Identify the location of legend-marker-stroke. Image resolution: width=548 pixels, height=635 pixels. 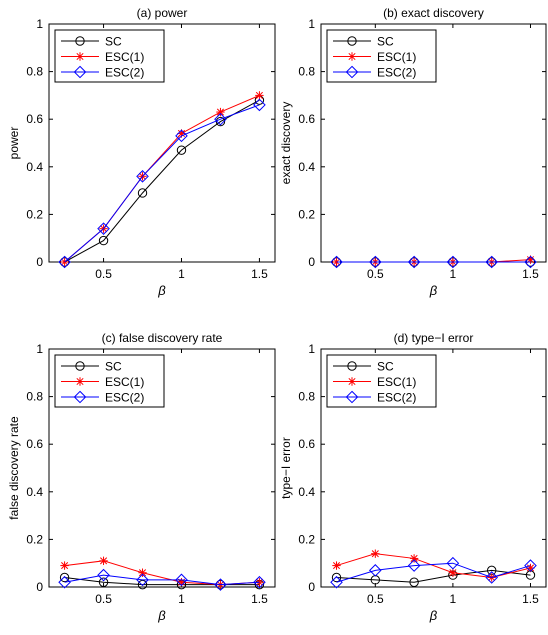
(352, 56).